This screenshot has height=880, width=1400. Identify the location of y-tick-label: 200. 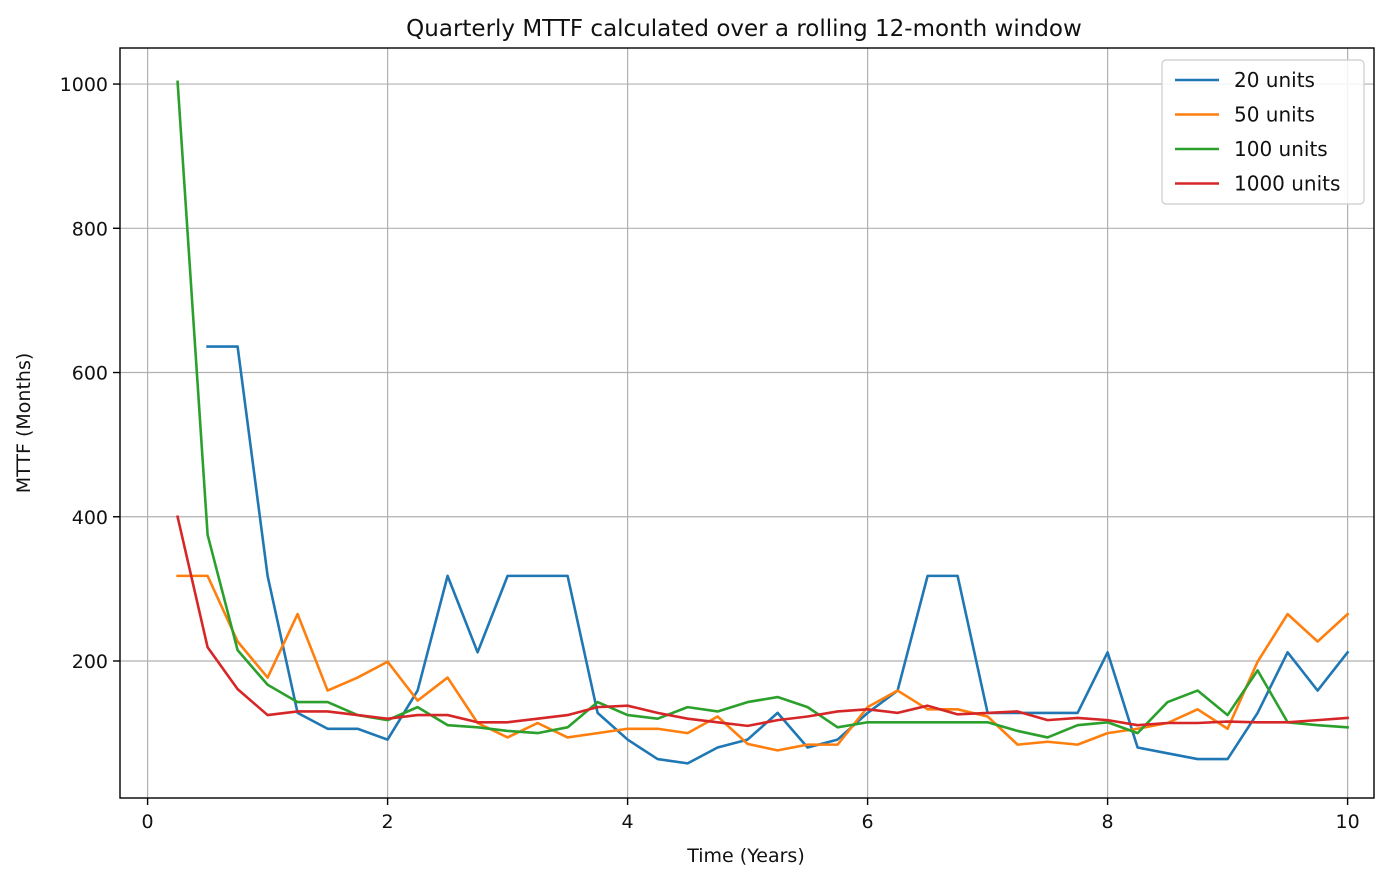
(90, 662).